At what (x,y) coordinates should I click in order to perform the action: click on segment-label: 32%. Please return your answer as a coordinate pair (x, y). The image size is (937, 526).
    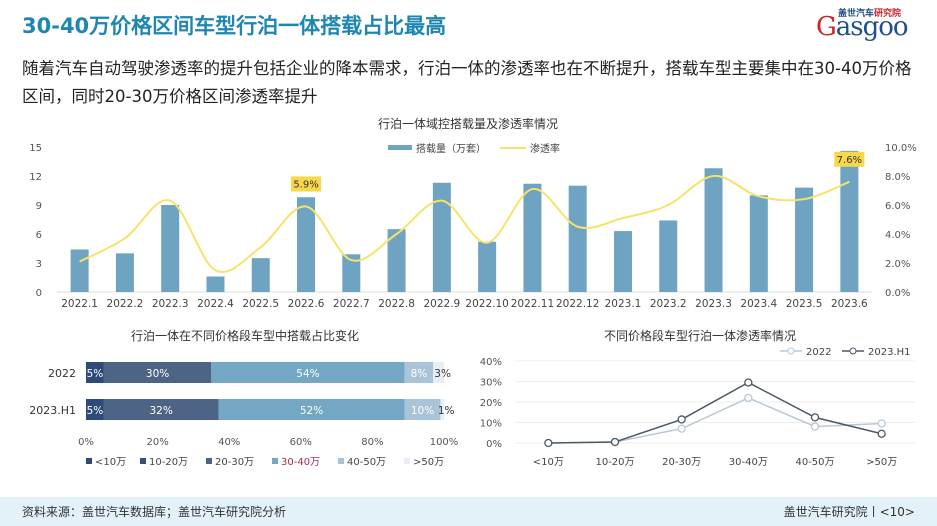
    Looking at the image, I should click on (161, 411).